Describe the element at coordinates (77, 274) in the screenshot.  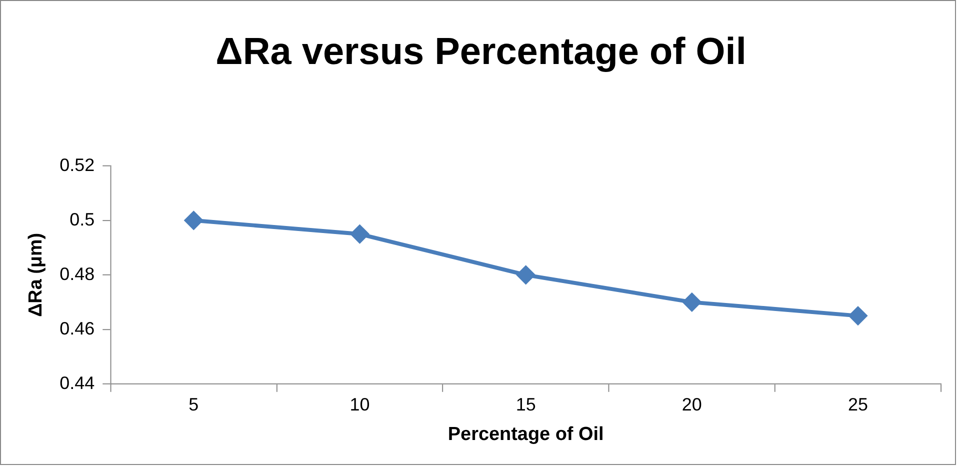
I see `y-tick-label: 0.48` at that location.